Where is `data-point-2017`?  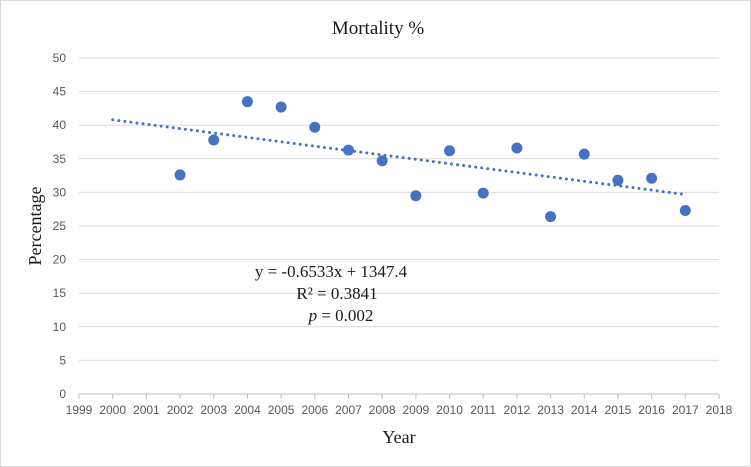 data-point-2017 is located at coordinates (685, 211).